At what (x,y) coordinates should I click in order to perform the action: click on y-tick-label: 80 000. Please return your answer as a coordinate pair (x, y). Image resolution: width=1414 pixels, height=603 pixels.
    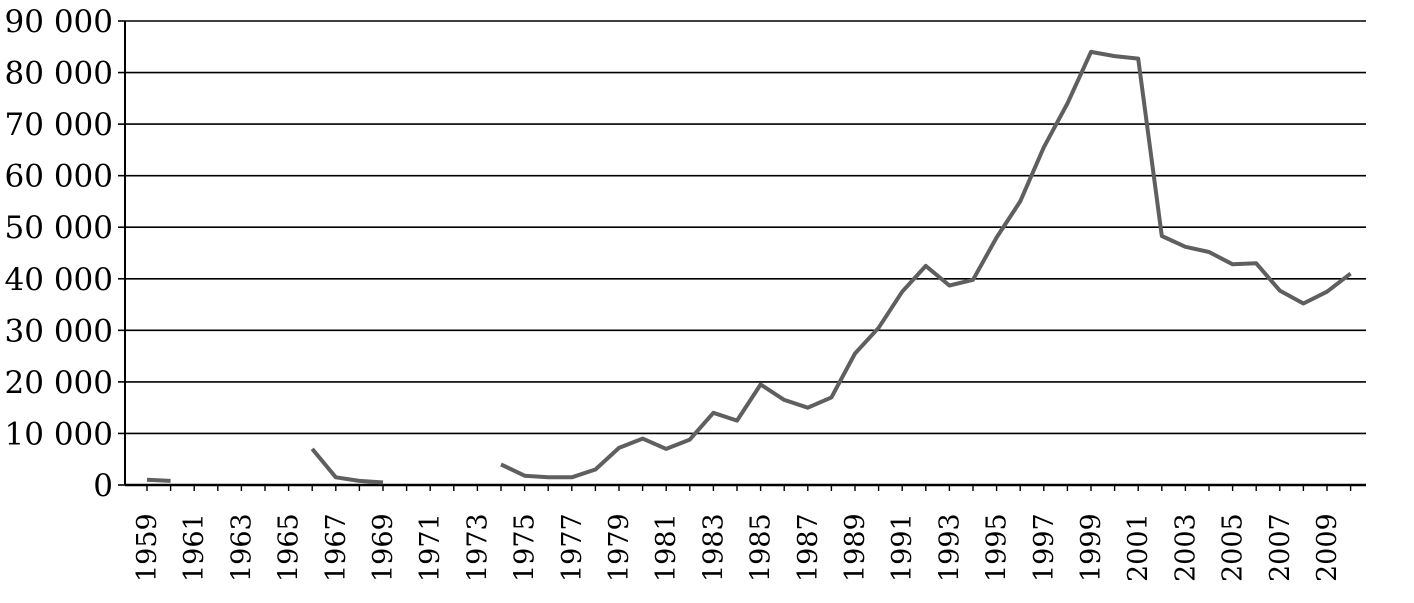
    Looking at the image, I should click on (59, 74).